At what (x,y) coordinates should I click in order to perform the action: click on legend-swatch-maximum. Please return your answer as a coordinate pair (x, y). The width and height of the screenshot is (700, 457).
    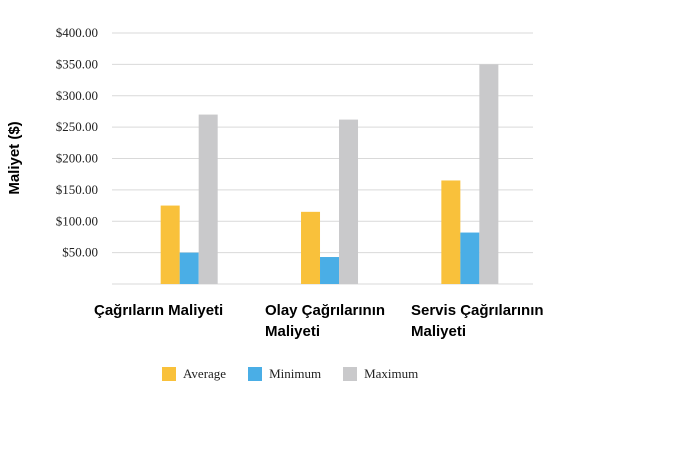
    Looking at the image, I should click on (350, 374).